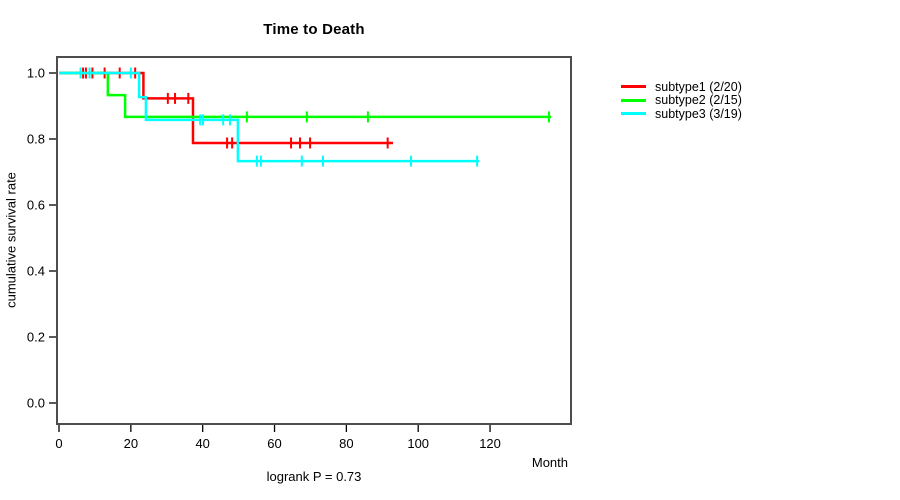  What do you see at coordinates (314, 476) in the screenshot?
I see `logrank-annotation: logrank P = 0.73` at bounding box center [314, 476].